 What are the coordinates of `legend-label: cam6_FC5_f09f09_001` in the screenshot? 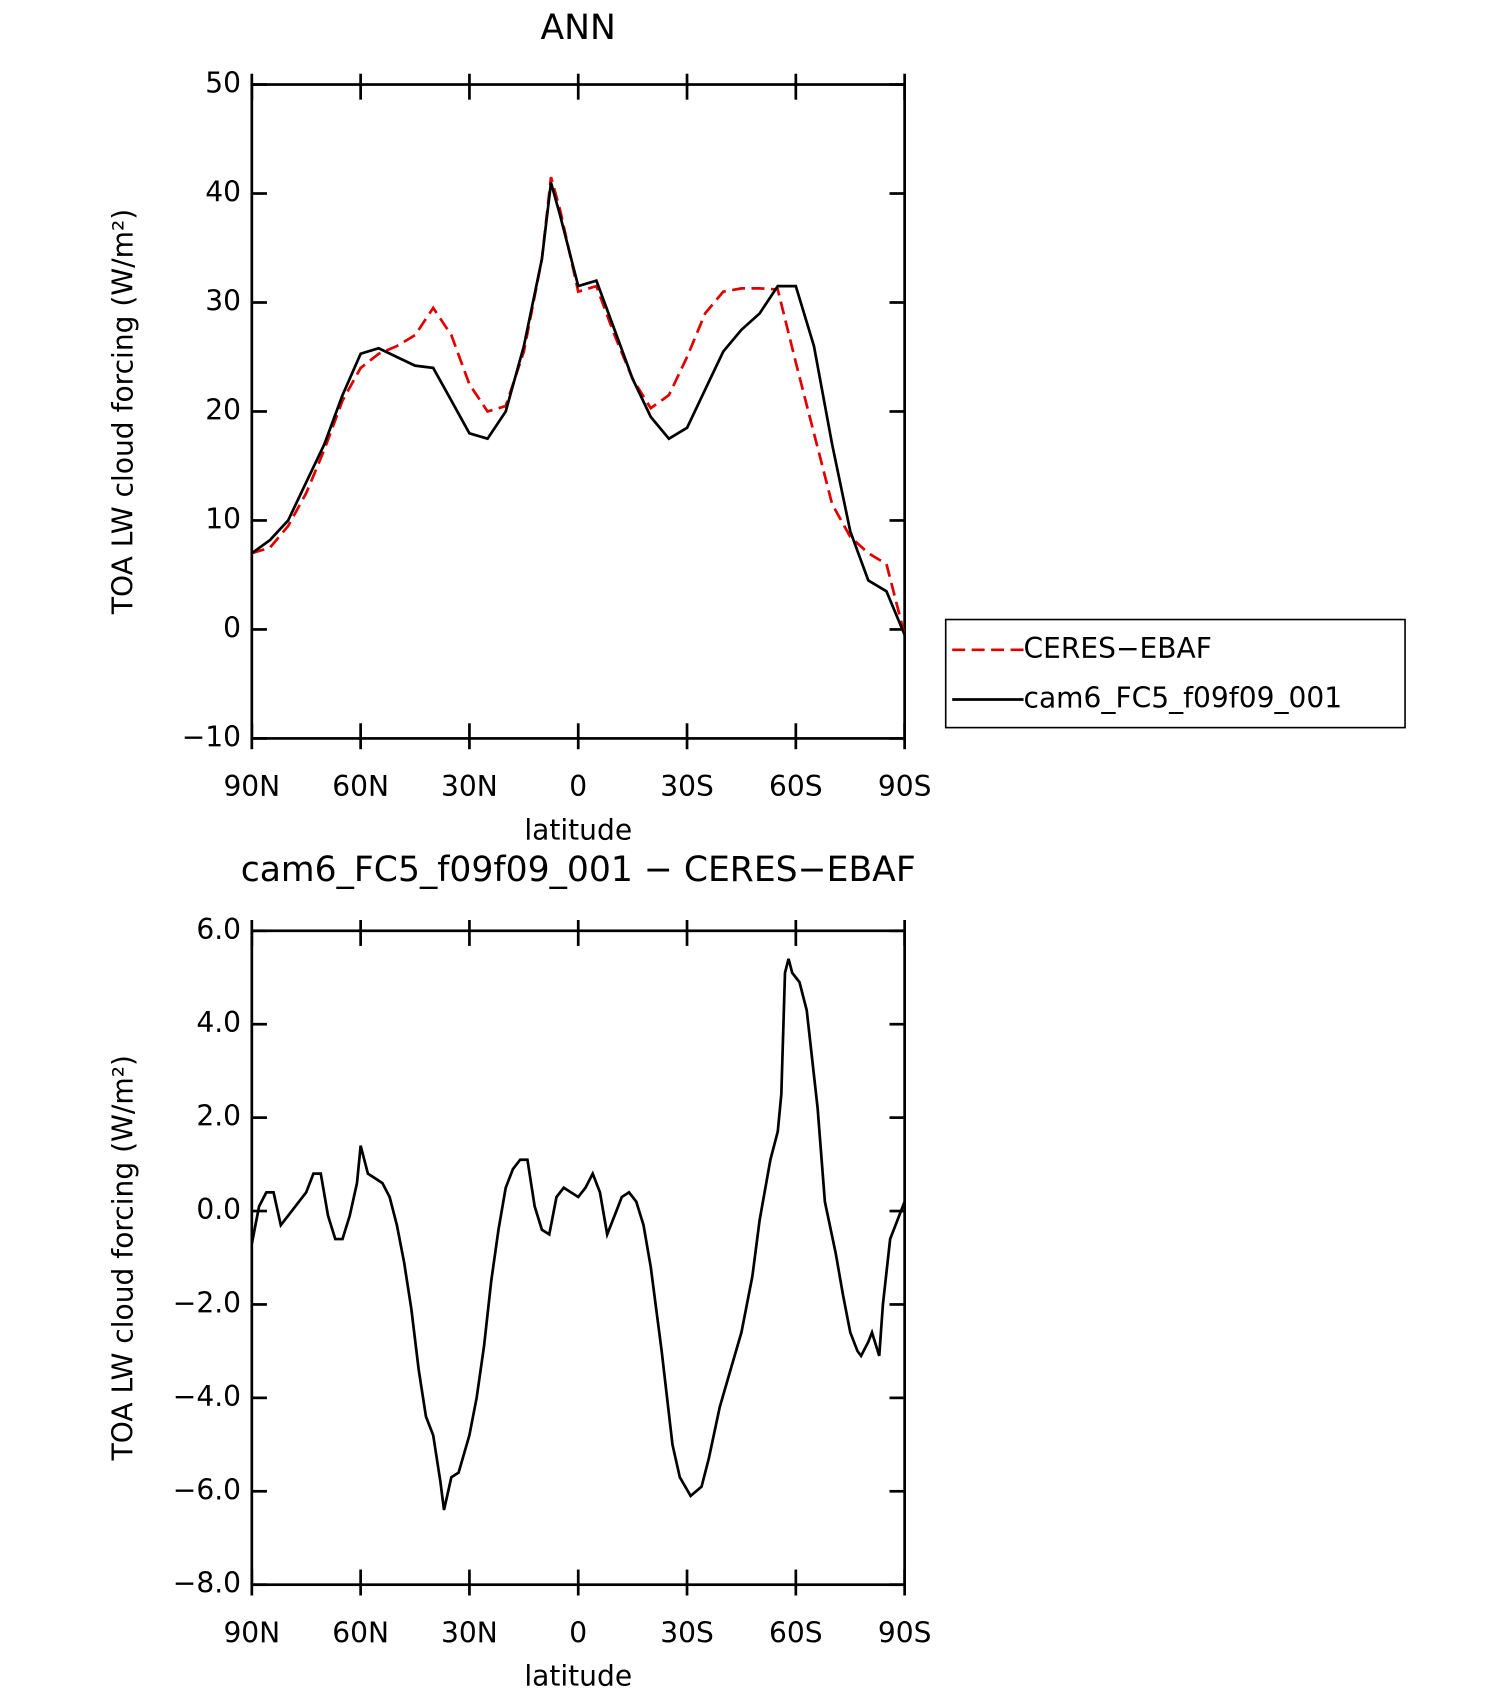 It's located at (1183, 698).